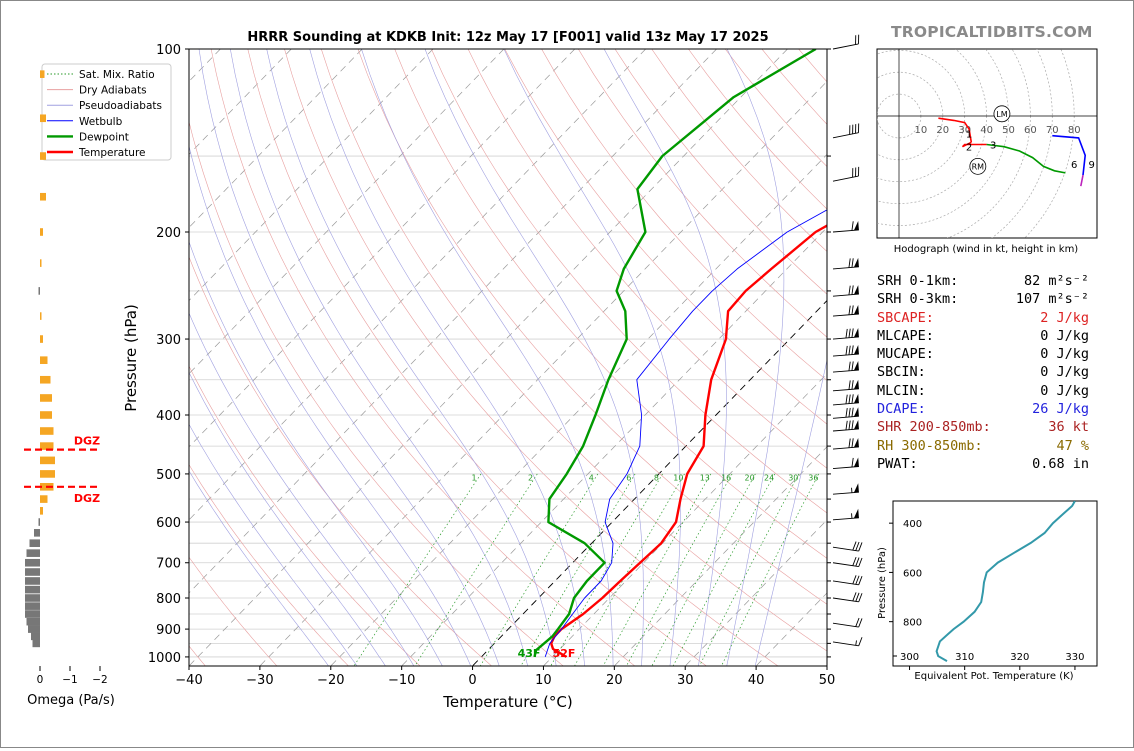 The height and width of the screenshot is (751, 1134). Describe the element at coordinates (112, 153) in the screenshot. I see `legend-entry: Temperature` at that location.